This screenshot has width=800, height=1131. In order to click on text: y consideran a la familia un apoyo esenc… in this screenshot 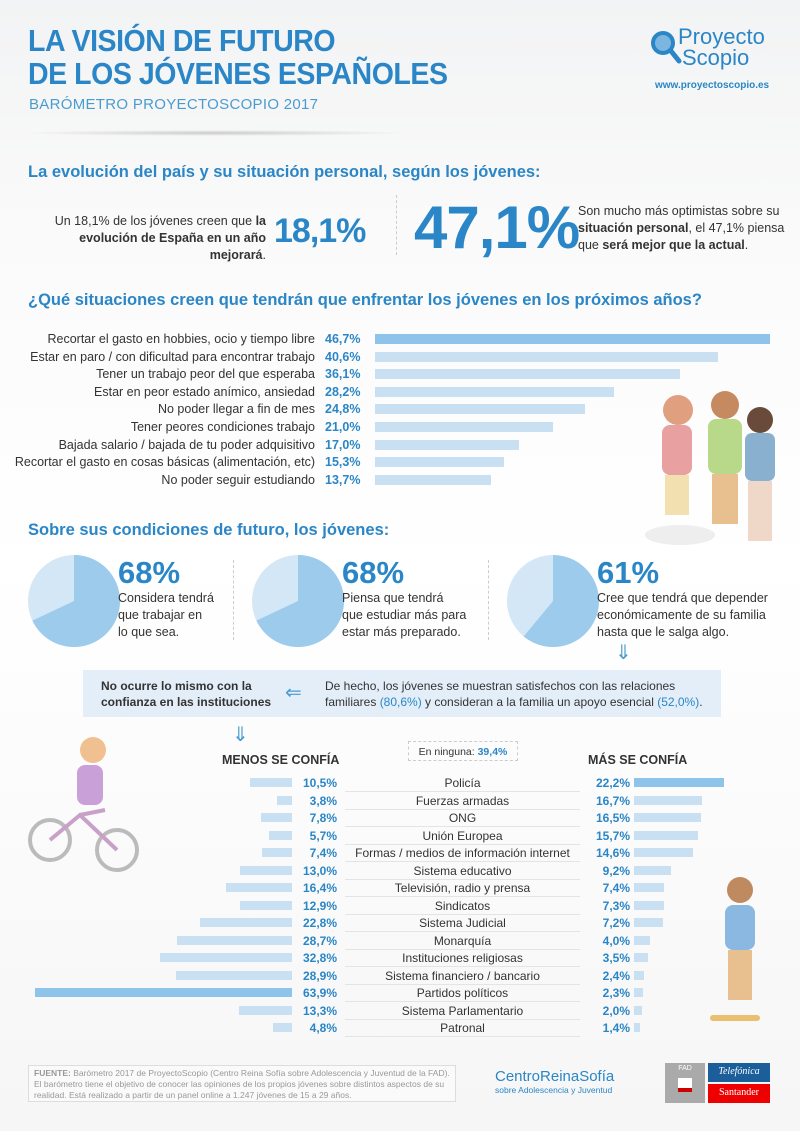, I will do `click(539, 702)`.